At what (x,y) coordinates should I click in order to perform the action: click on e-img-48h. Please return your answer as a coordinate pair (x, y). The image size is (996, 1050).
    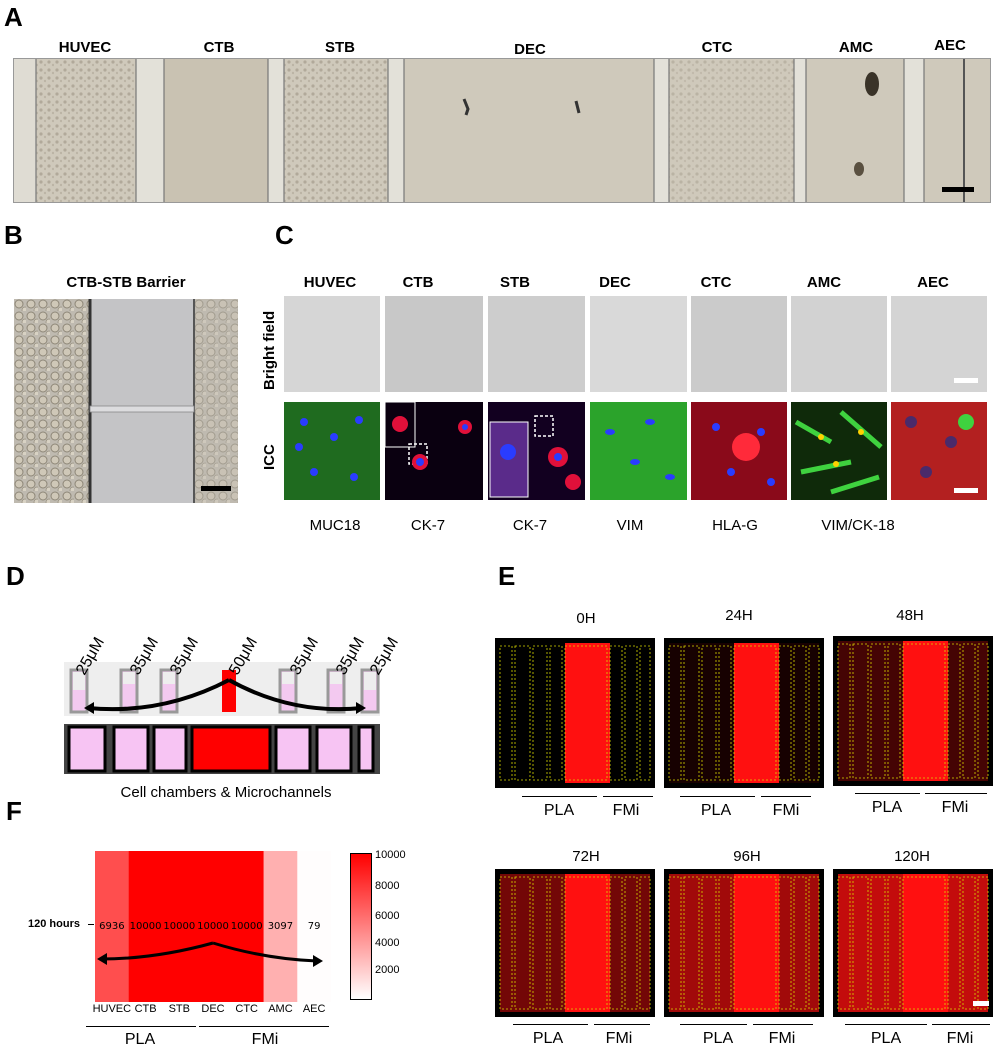
    Looking at the image, I should click on (913, 711).